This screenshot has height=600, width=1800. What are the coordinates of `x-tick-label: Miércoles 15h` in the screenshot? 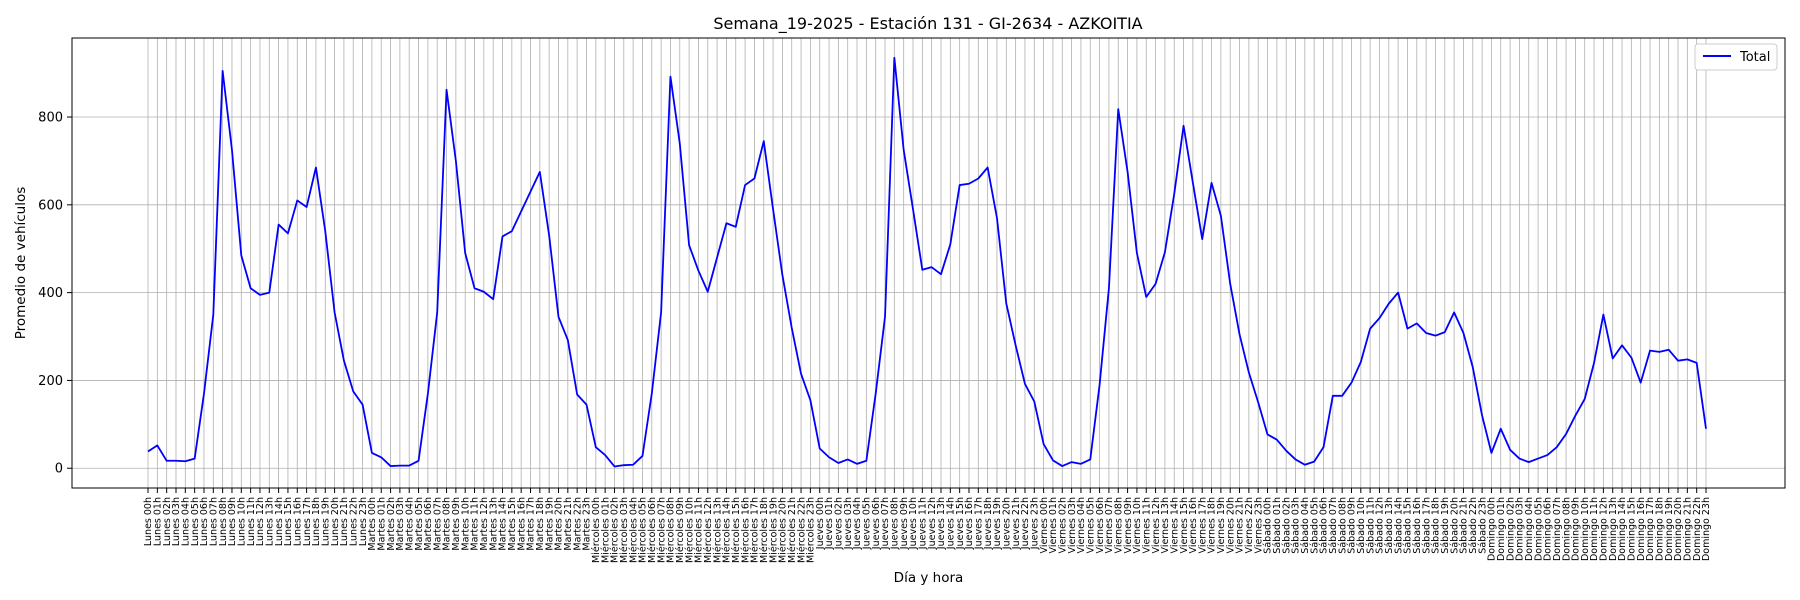 It's located at (736, 530).